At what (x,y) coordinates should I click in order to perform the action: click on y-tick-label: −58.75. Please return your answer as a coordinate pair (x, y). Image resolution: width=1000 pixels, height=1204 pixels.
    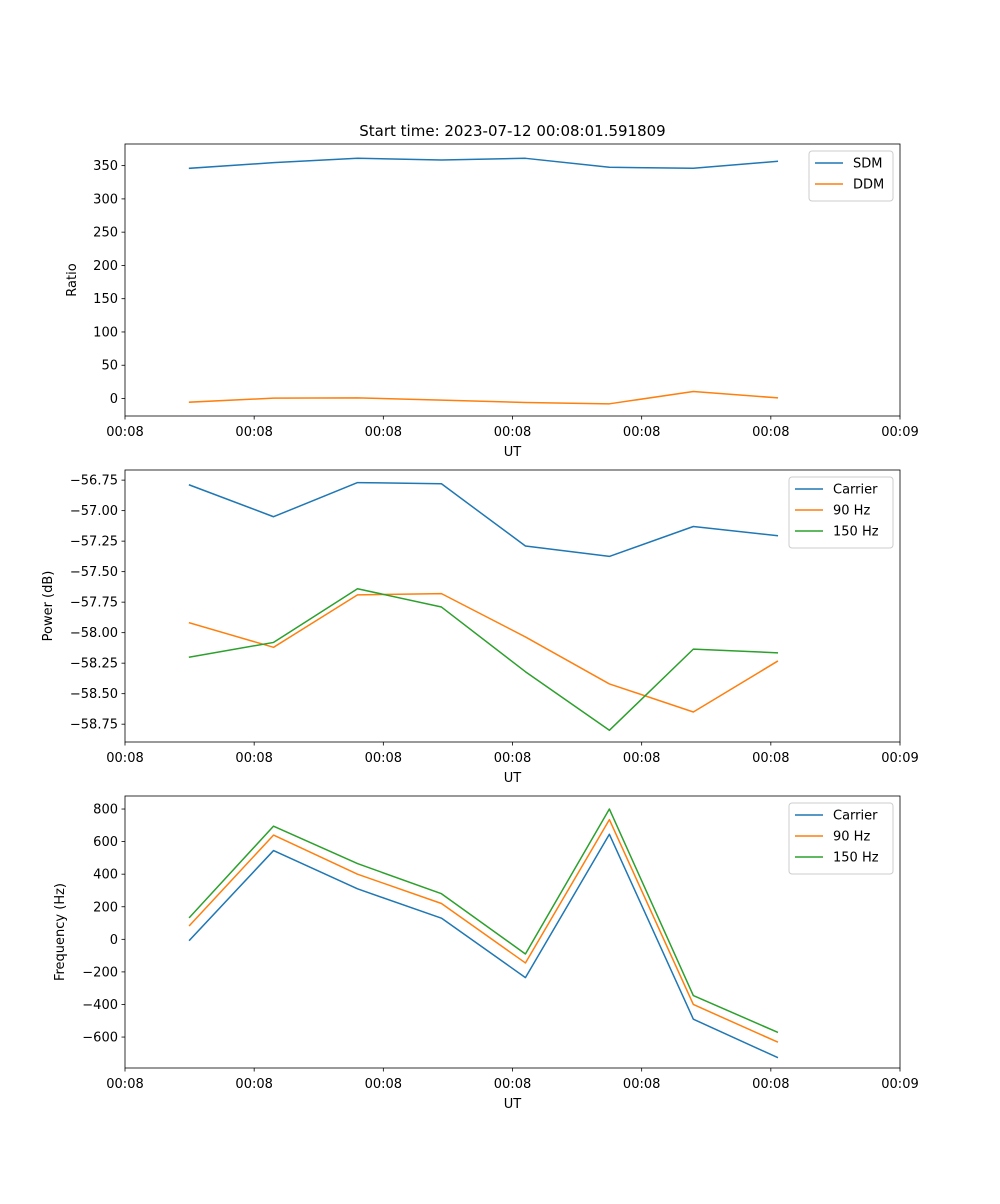
    Looking at the image, I should click on (94, 725).